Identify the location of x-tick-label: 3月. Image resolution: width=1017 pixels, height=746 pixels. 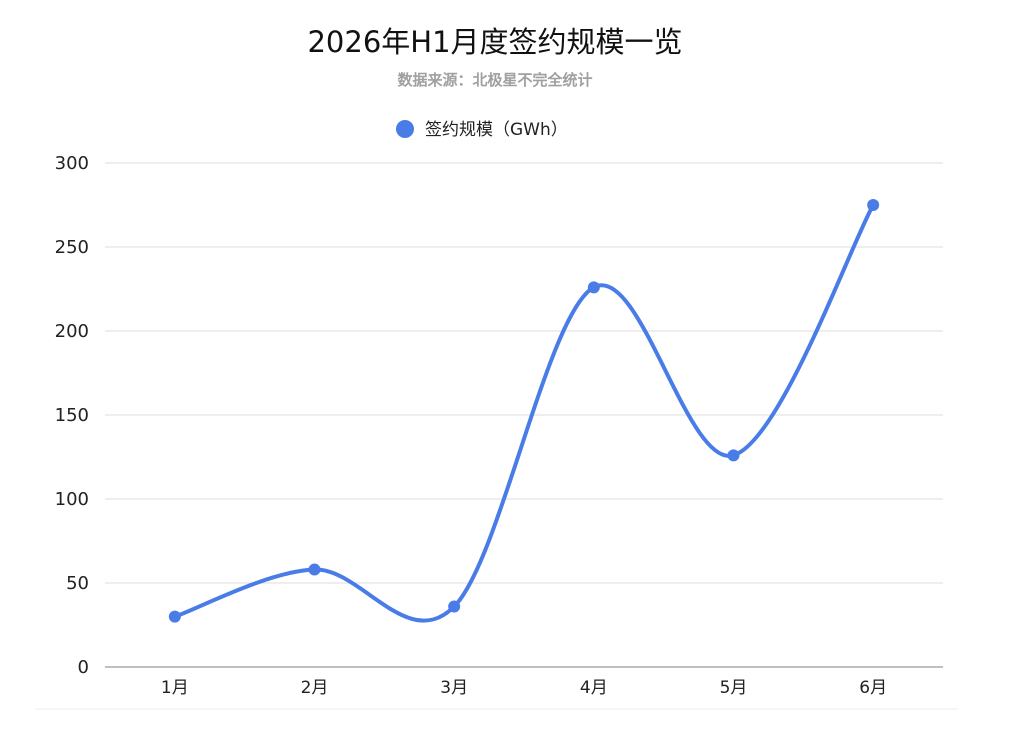
(454, 688).